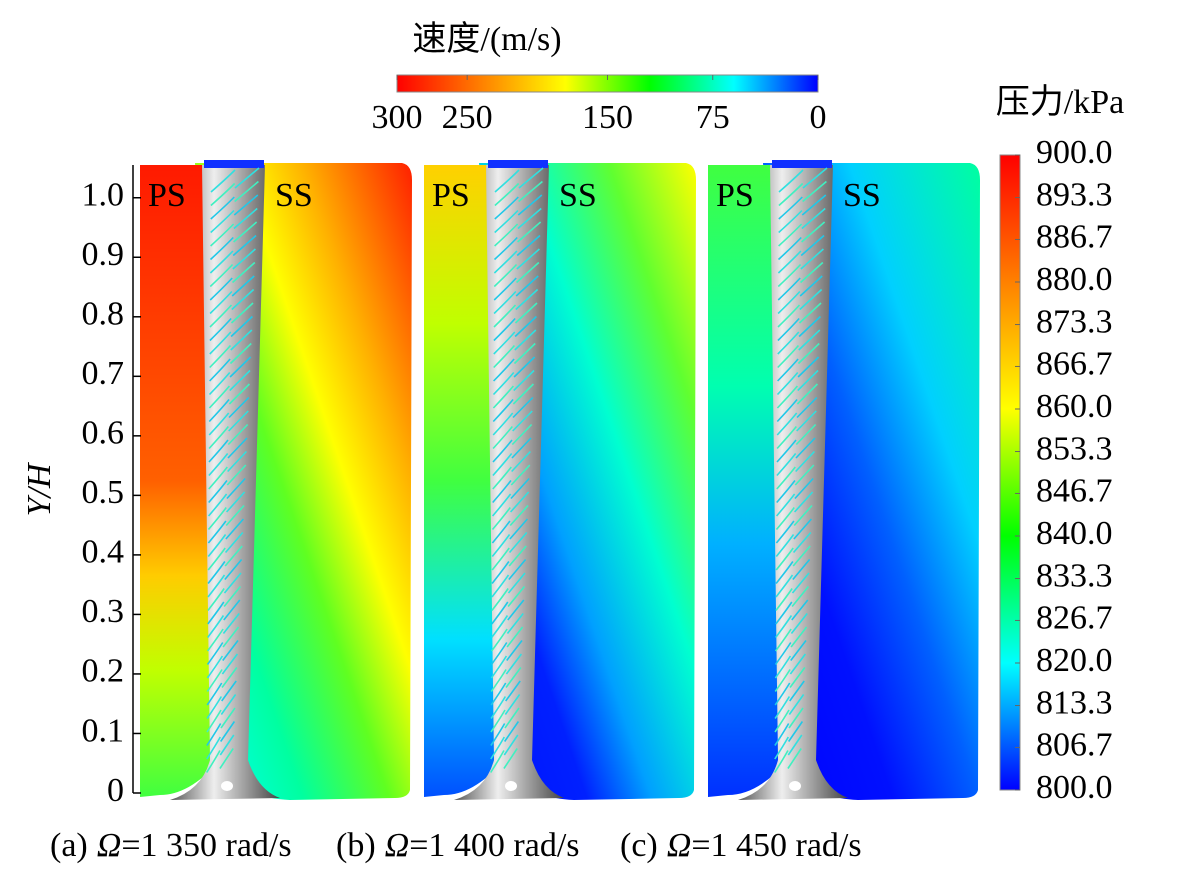 The width and height of the screenshot is (1182, 878). I want to click on caption-value: =1 400 rad/s, so click(494, 845).